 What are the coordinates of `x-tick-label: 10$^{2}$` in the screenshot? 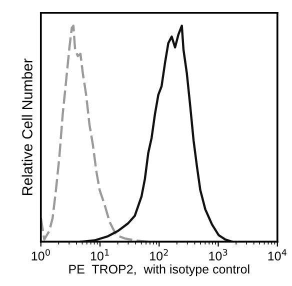 It's located at (159, 254).